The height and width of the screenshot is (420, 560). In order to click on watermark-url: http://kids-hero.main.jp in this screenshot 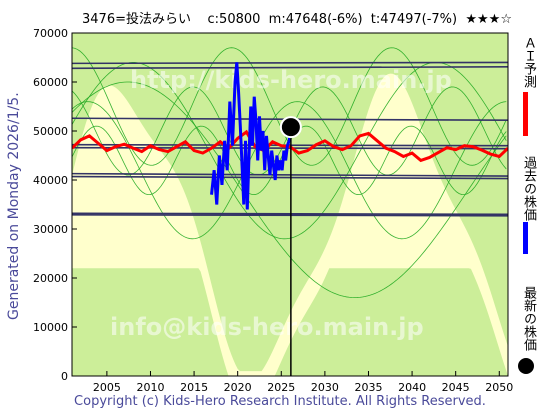, I will do `click(291, 80)`.